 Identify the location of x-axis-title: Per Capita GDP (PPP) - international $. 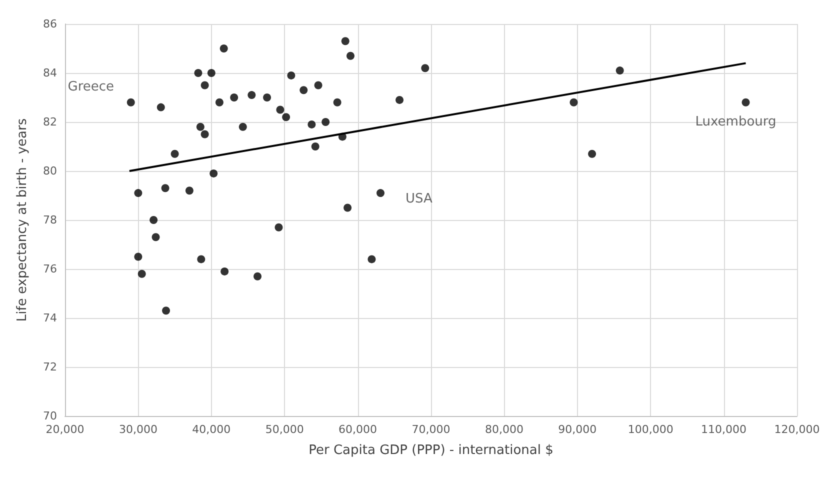
(431, 450).